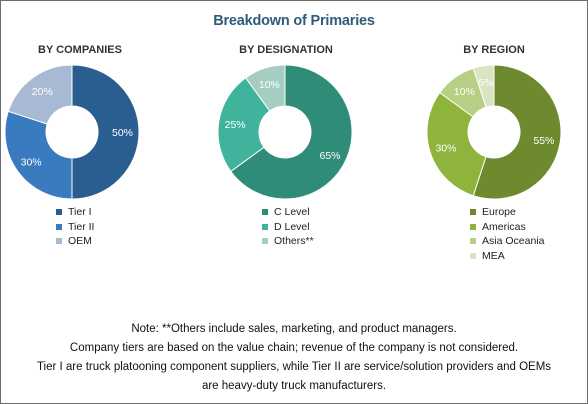 This screenshot has height=404, width=588. I want to click on chart-title-companies: BY COMPANIES, so click(80, 50).